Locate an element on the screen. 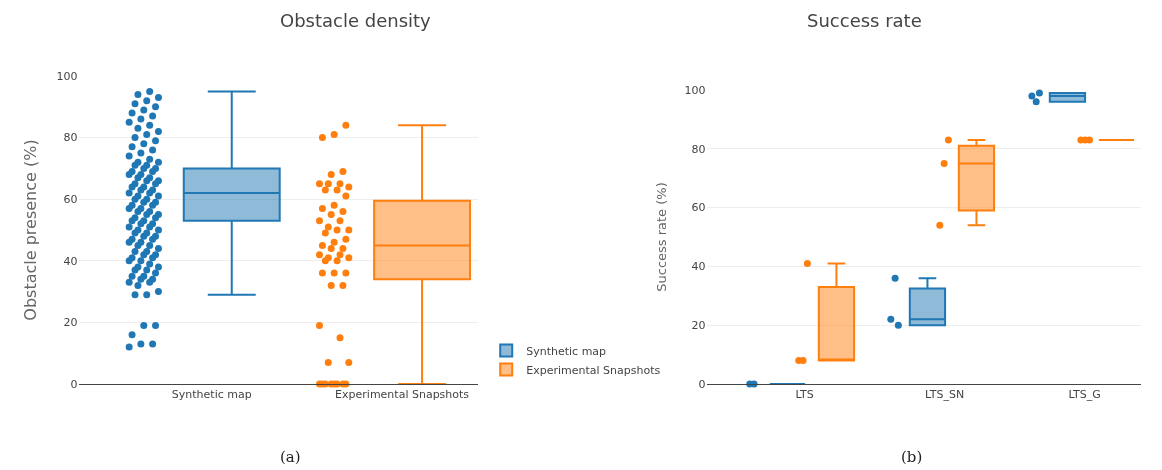 The height and width of the screenshot is (470, 1162). x-tick-label: LTS_G is located at coordinates (1084, 395).